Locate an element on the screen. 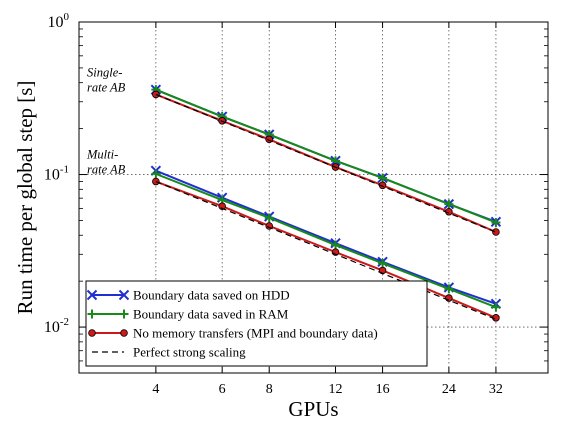 This screenshot has height=436, width=581. y-tick-label: 10⁰ is located at coordinates (59, 21).